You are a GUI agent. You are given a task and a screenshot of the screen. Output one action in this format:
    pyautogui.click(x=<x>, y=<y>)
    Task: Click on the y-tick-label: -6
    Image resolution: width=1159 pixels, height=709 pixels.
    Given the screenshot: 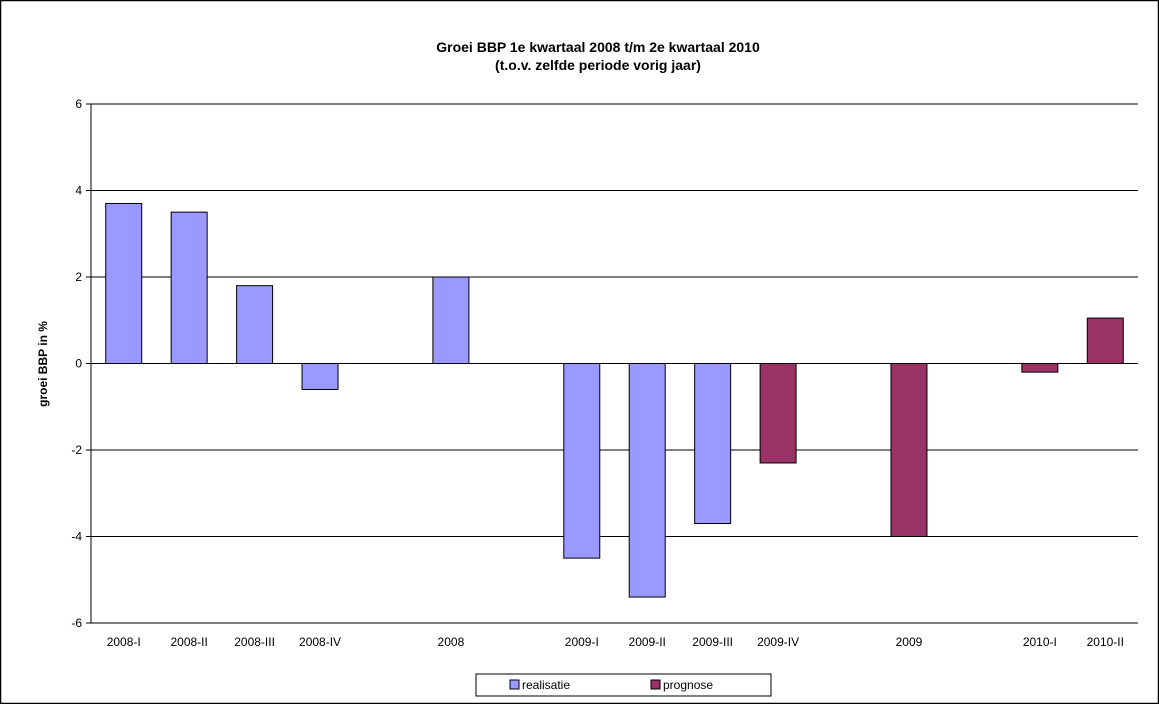 What is the action you would take?
    pyautogui.click(x=76, y=623)
    